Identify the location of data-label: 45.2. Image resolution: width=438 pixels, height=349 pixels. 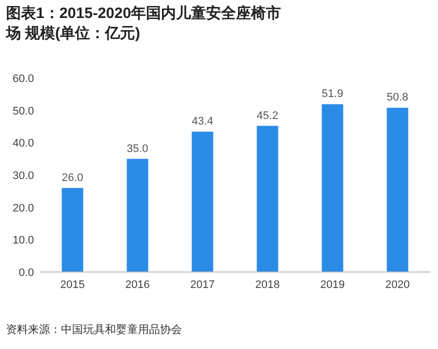
(267, 116).